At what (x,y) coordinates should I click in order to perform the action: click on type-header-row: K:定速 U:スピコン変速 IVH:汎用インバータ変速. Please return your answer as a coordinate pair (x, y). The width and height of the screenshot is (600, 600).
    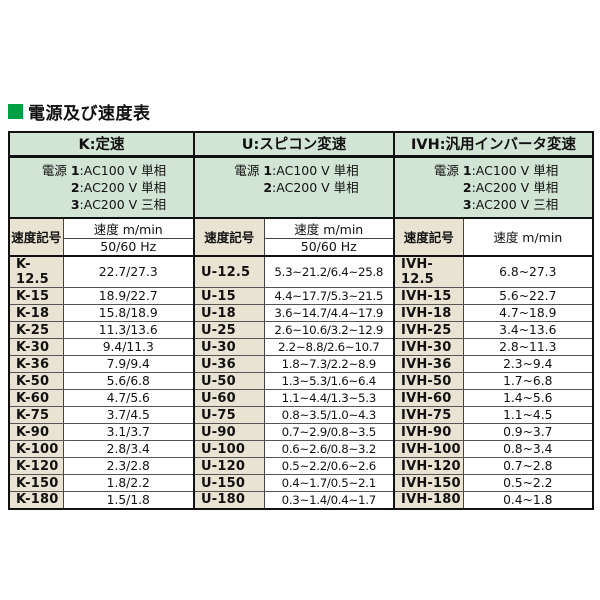
    Looking at the image, I should click on (301, 145).